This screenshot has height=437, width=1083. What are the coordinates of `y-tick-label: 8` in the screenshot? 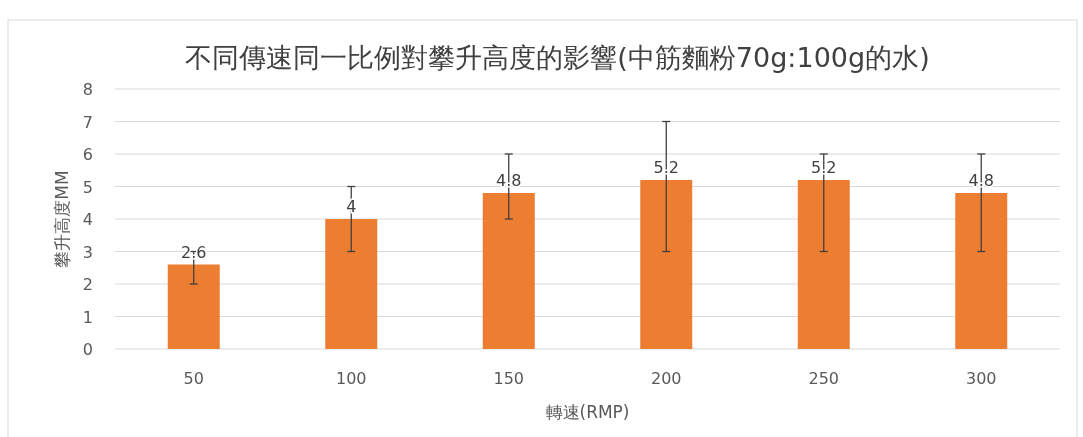 It's located at (87, 89).